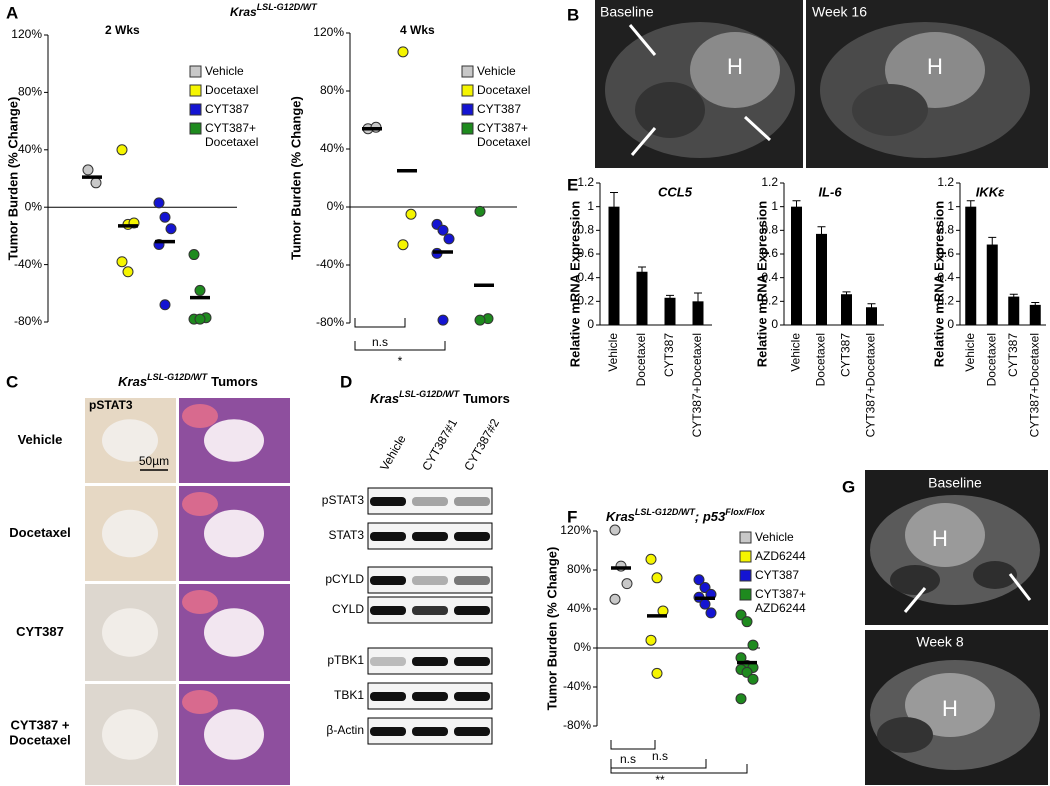  What do you see at coordinates (417, 30) in the screenshot?
I see `chart-title: 4 Wks` at bounding box center [417, 30].